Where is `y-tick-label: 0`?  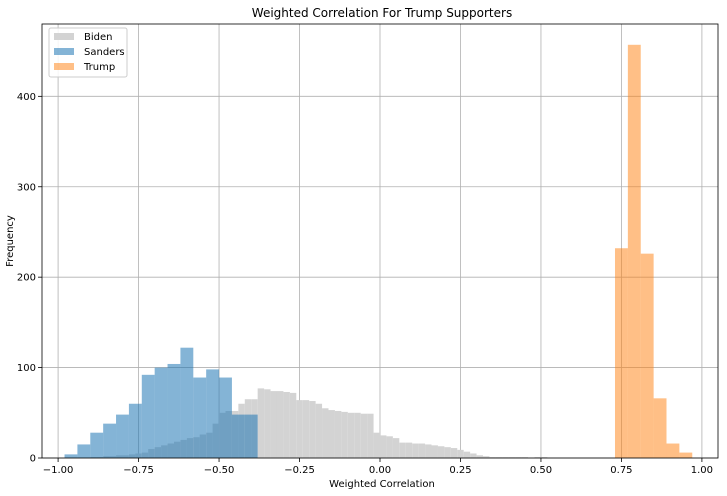
y-tick-label: 0 is located at coordinates (33, 459).